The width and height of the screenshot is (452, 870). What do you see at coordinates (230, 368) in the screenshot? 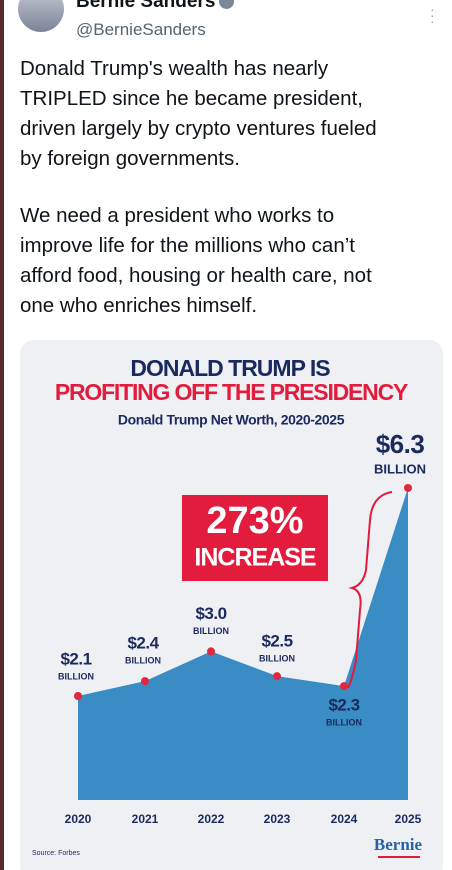
I see `chart-title: DONALD TRUMP IS` at bounding box center [230, 368].